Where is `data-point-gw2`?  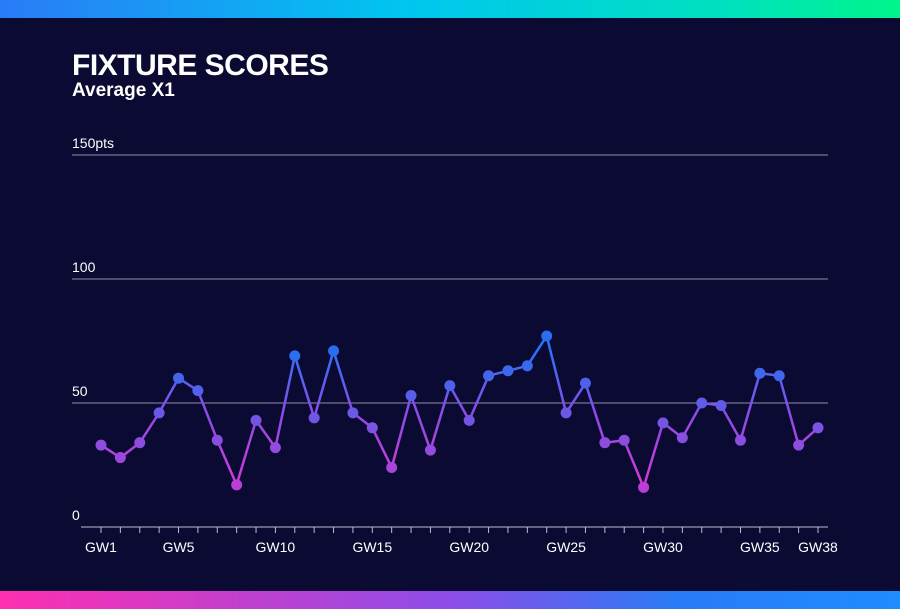 data-point-gw2 is located at coordinates (120, 458).